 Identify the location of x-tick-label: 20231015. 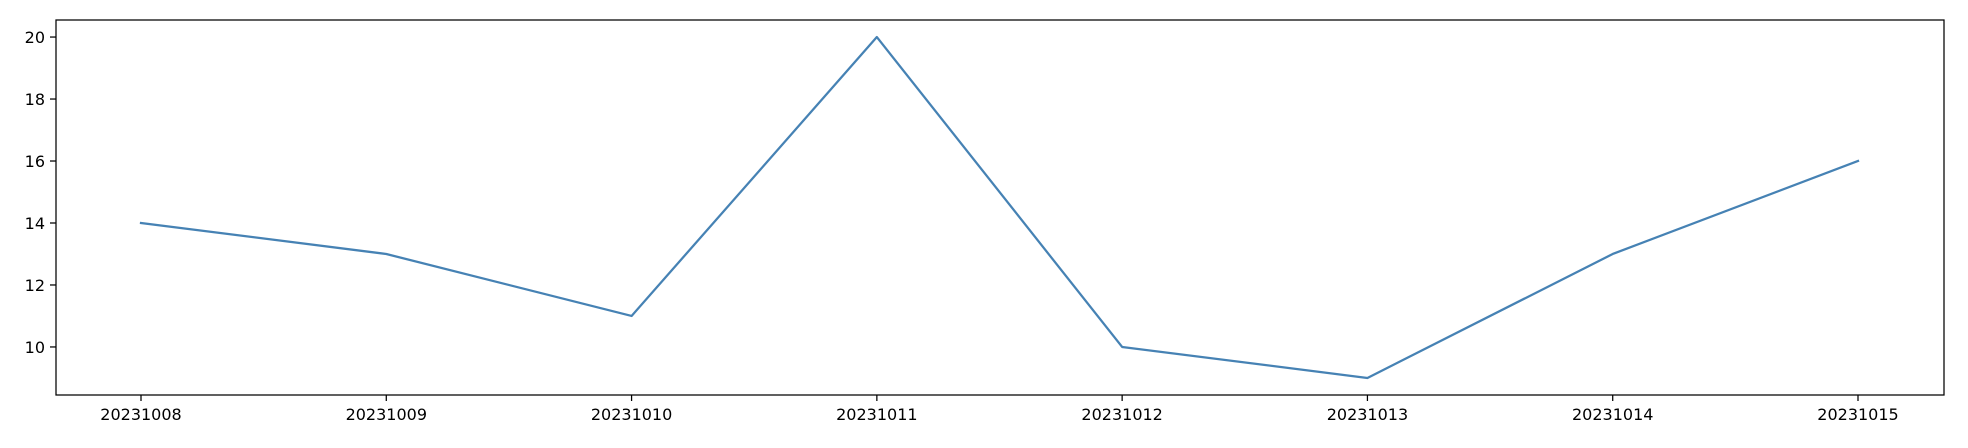
(1857, 414).